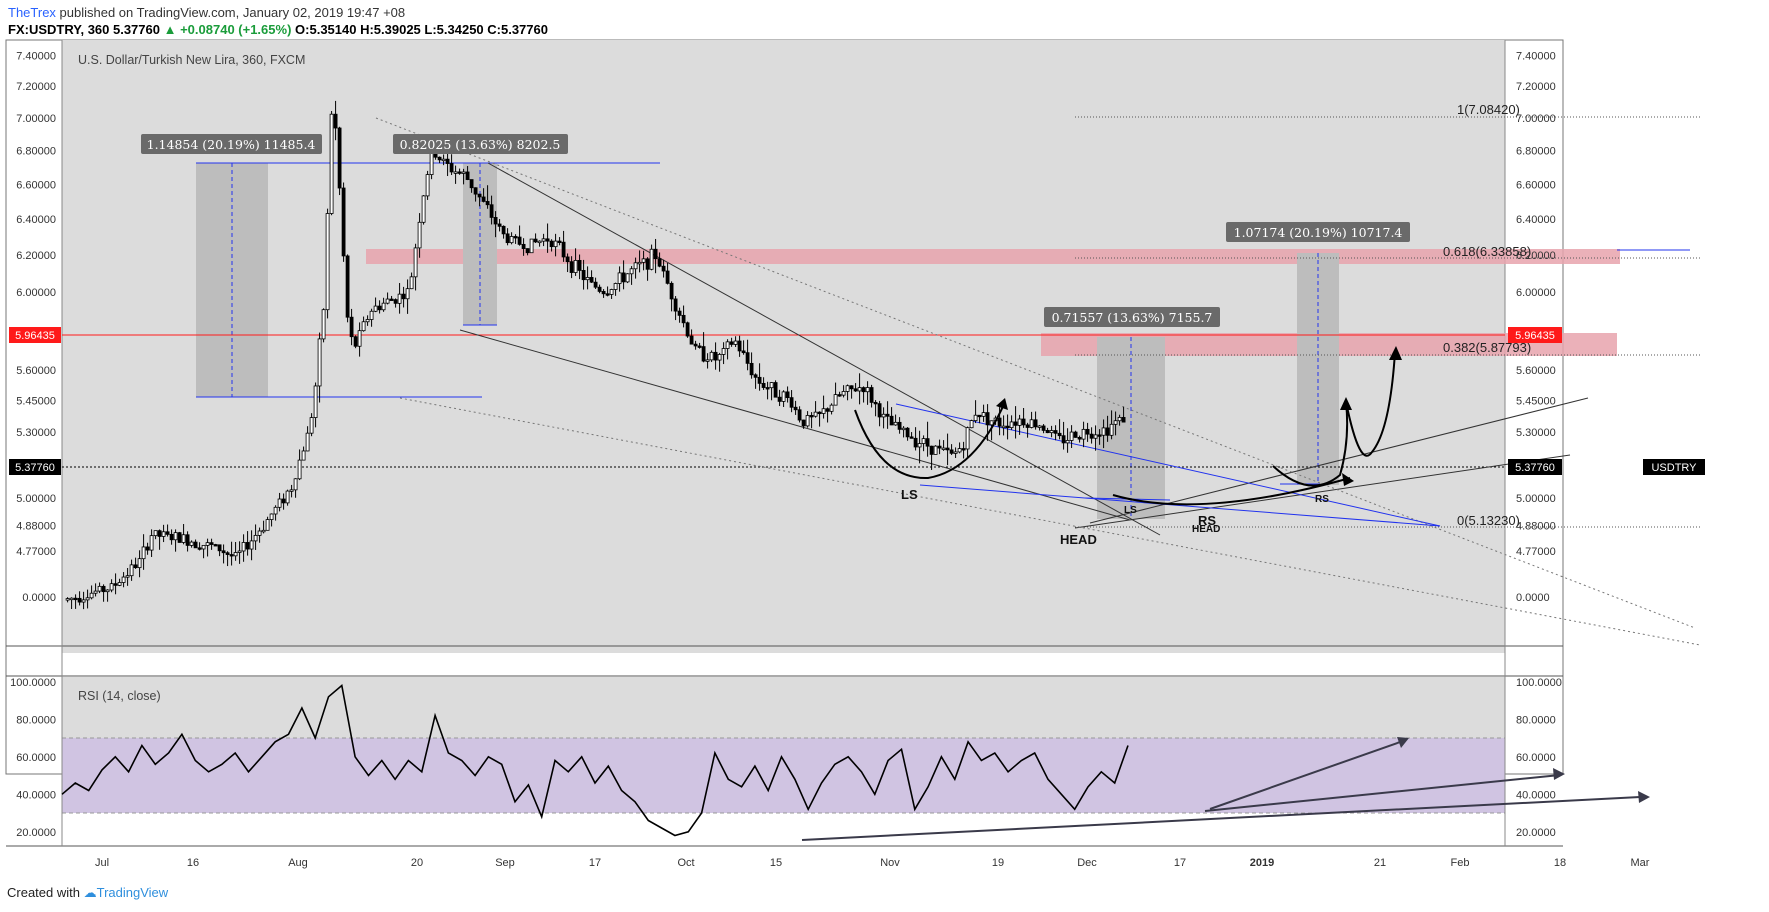 The height and width of the screenshot is (912, 1769). I want to click on x-tick: 18, so click(1560, 863).